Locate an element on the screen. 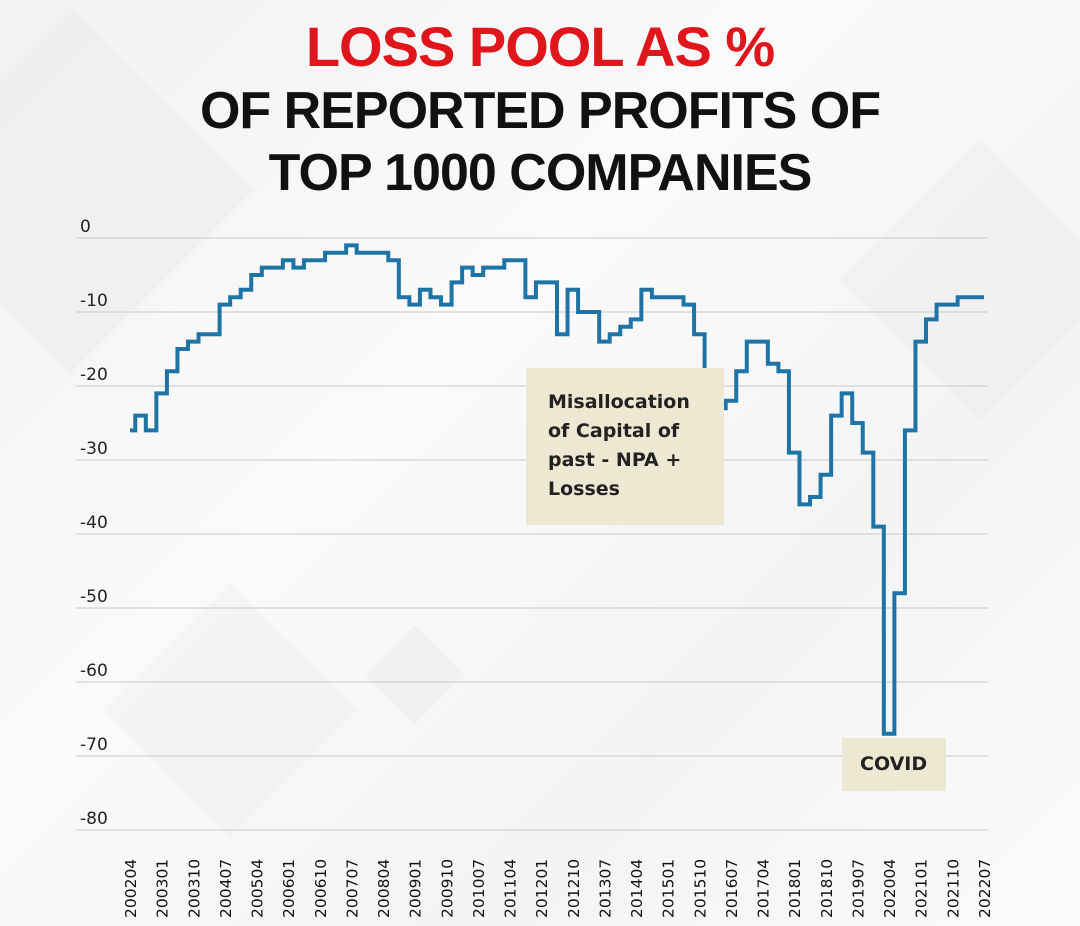  x-tick-label: 200407 is located at coordinates (226, 888).